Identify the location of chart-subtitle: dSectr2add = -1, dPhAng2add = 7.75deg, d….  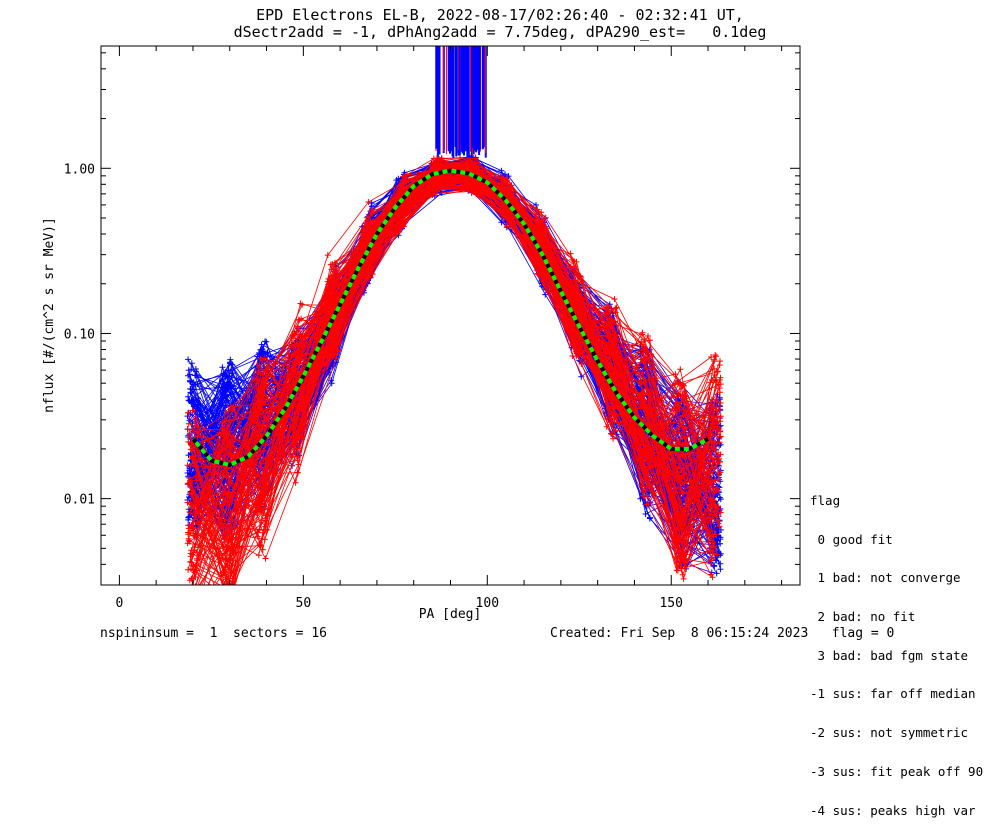
(500, 32).